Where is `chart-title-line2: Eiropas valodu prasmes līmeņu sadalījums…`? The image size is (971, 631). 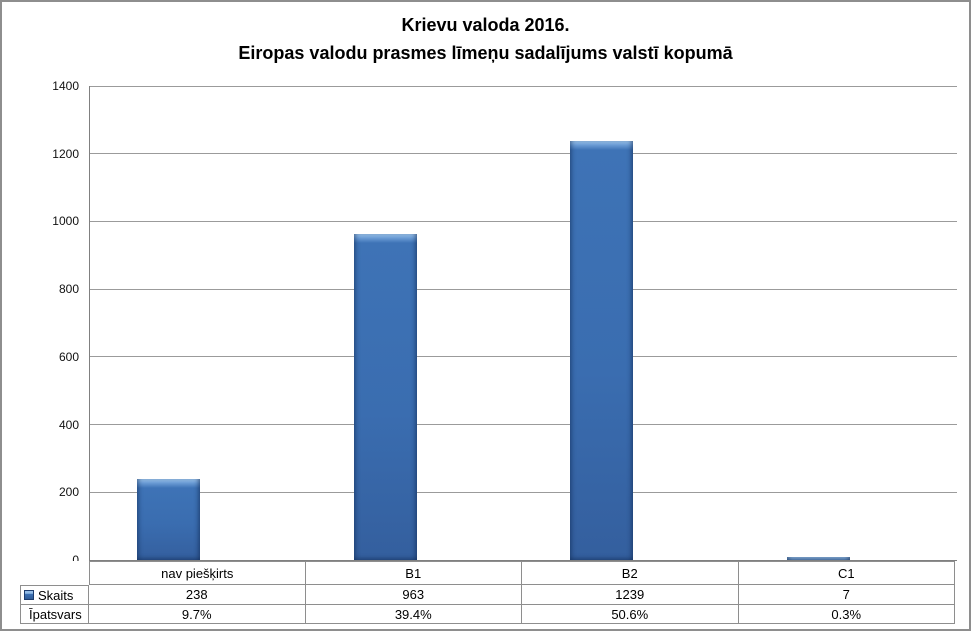
chart-title-line2: Eiropas valodu prasmes līmeņu sadalījums… is located at coordinates (485, 53).